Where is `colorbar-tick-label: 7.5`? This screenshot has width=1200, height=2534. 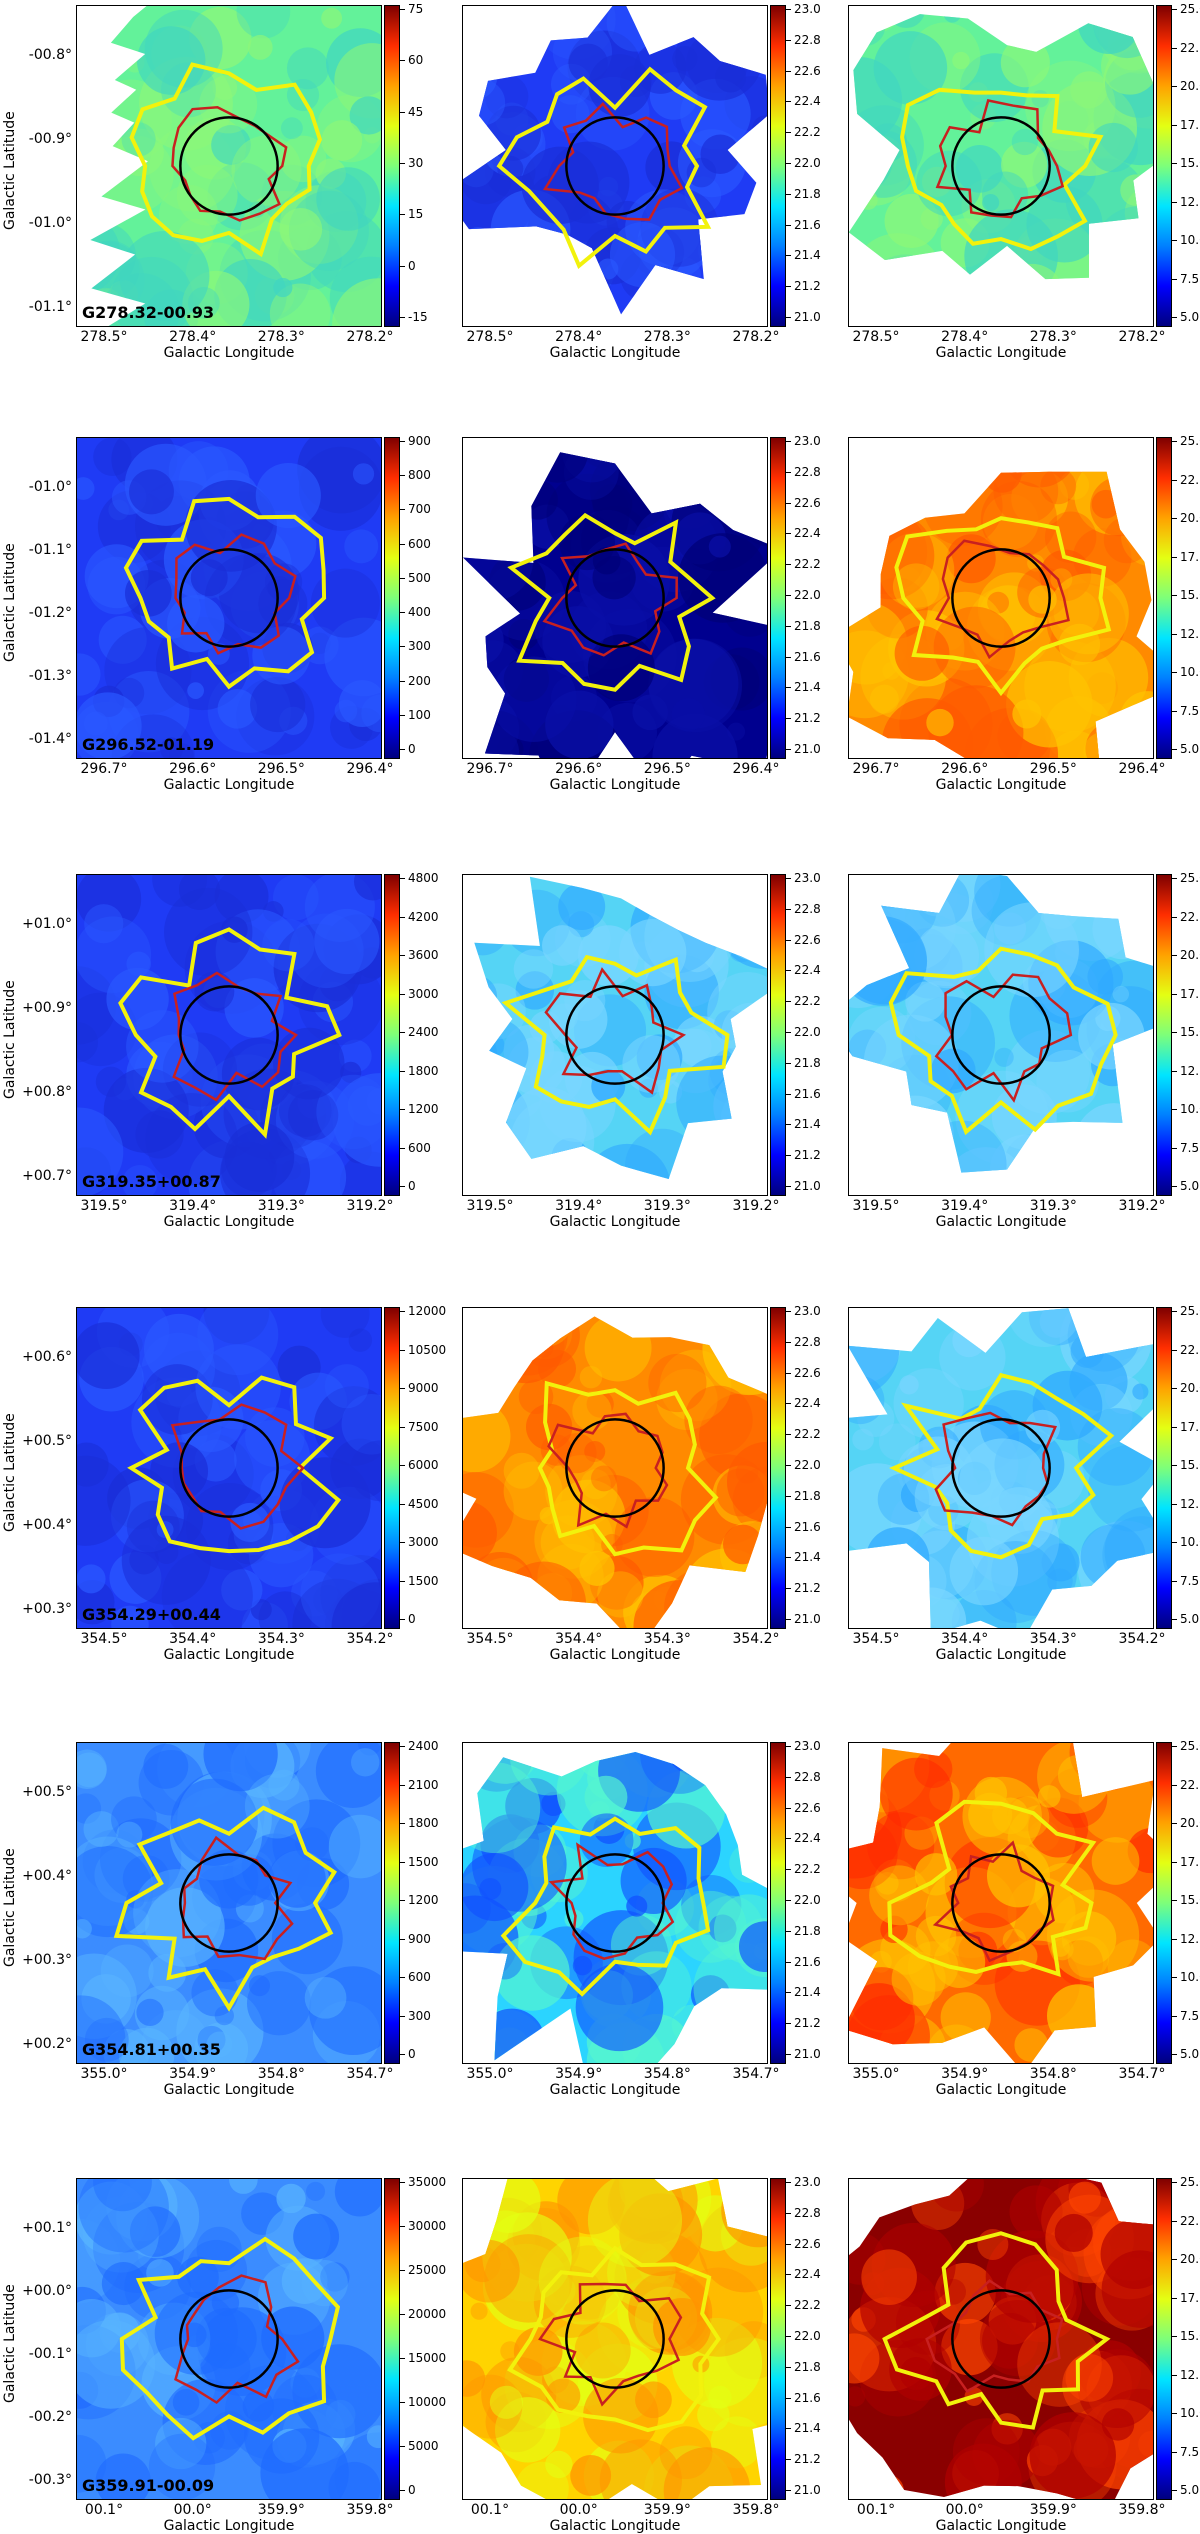 colorbar-tick-label: 7.5 is located at coordinates (1185, 1580).